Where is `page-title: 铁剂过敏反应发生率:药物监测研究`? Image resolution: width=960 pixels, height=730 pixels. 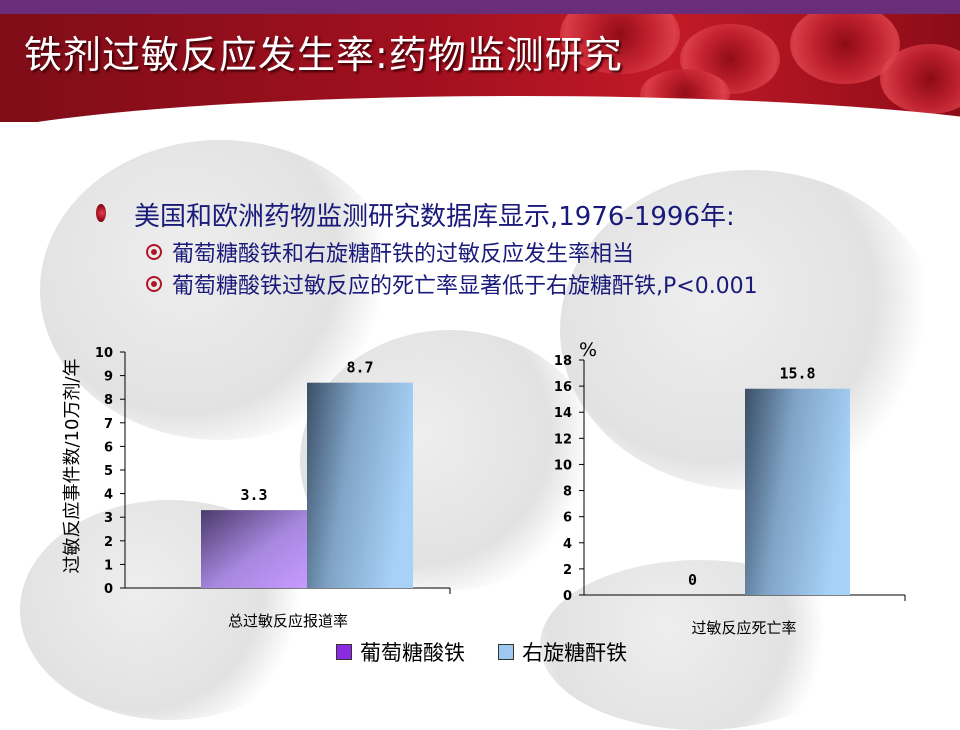 page-title: 铁剂过敏反应发生率:药物监测研究 is located at coordinates (323, 55).